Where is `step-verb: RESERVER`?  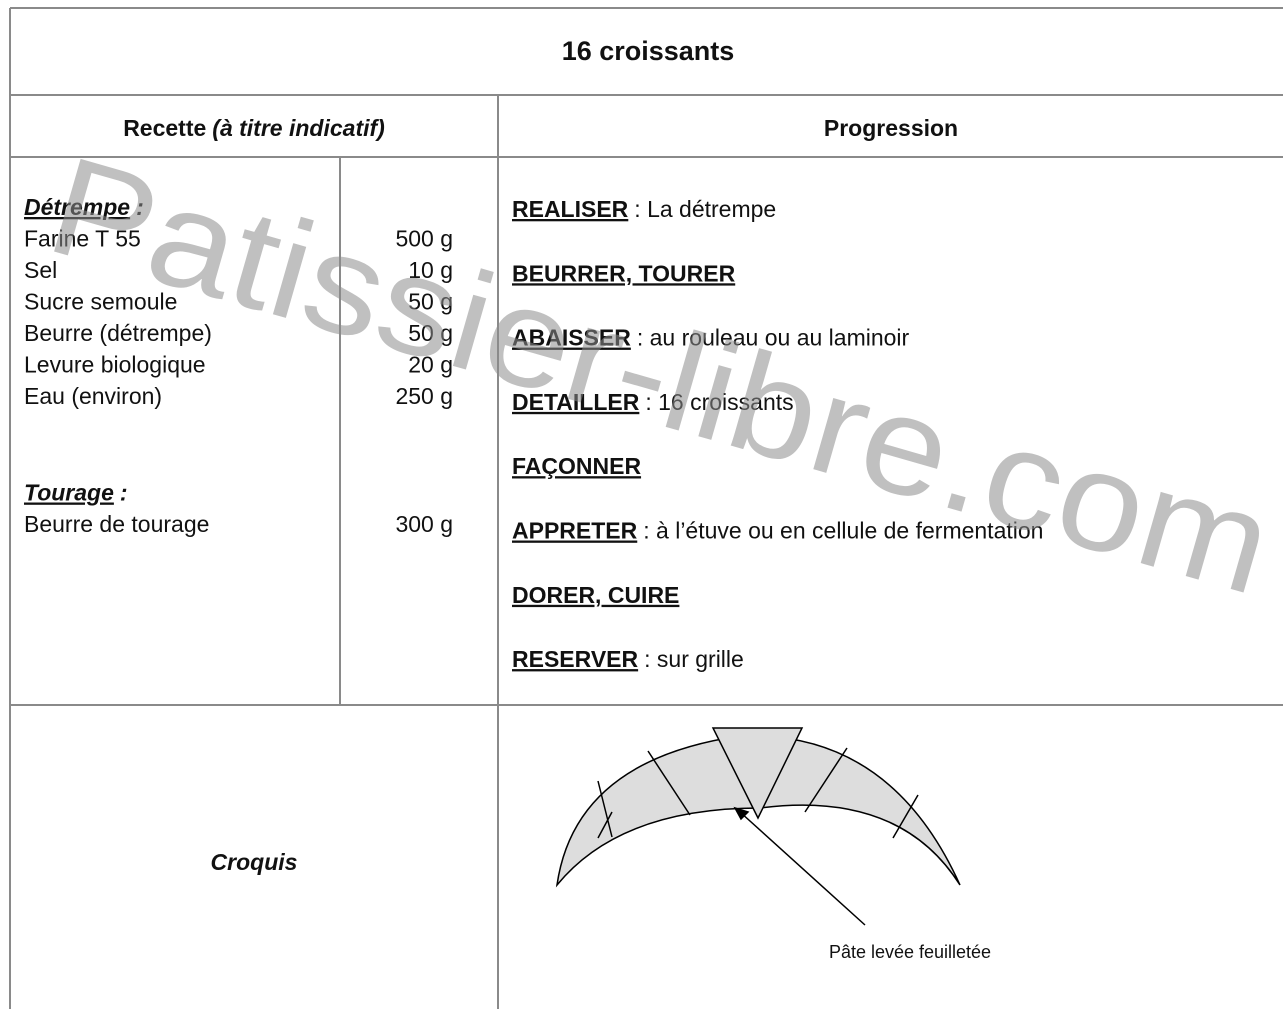
step-verb: RESERVER is located at coordinates (575, 659).